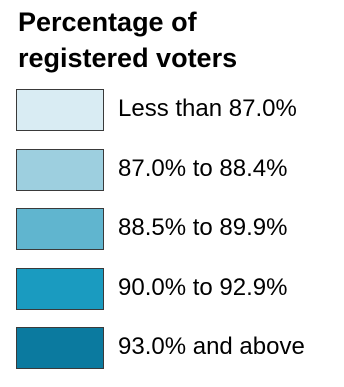 The image size is (344, 387). Describe the element at coordinates (203, 287) in the screenshot. I see `legend-item-label: 90.0% to 92.9%` at that location.